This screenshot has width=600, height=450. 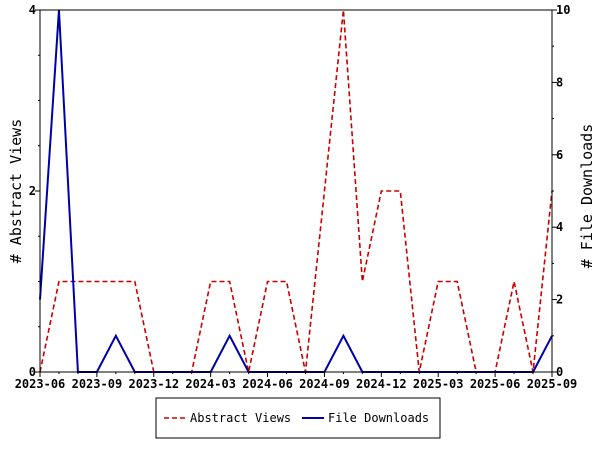 I want to click on y2-tick-label: 6, so click(x=559, y=155).